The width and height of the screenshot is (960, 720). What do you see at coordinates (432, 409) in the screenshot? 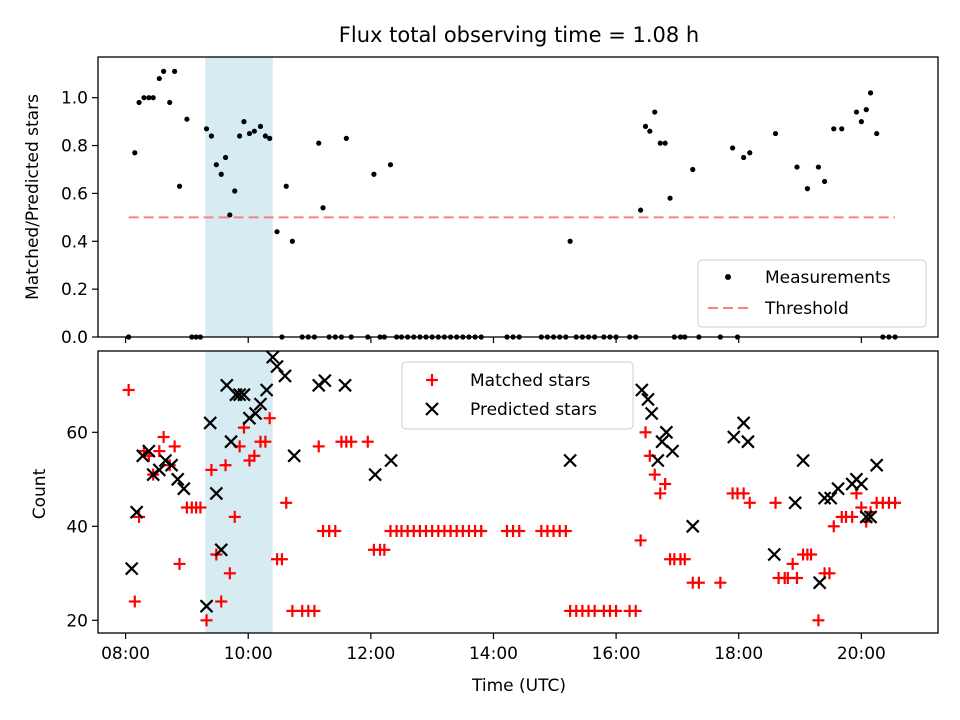
I see `legend-predicted-marker` at bounding box center [432, 409].